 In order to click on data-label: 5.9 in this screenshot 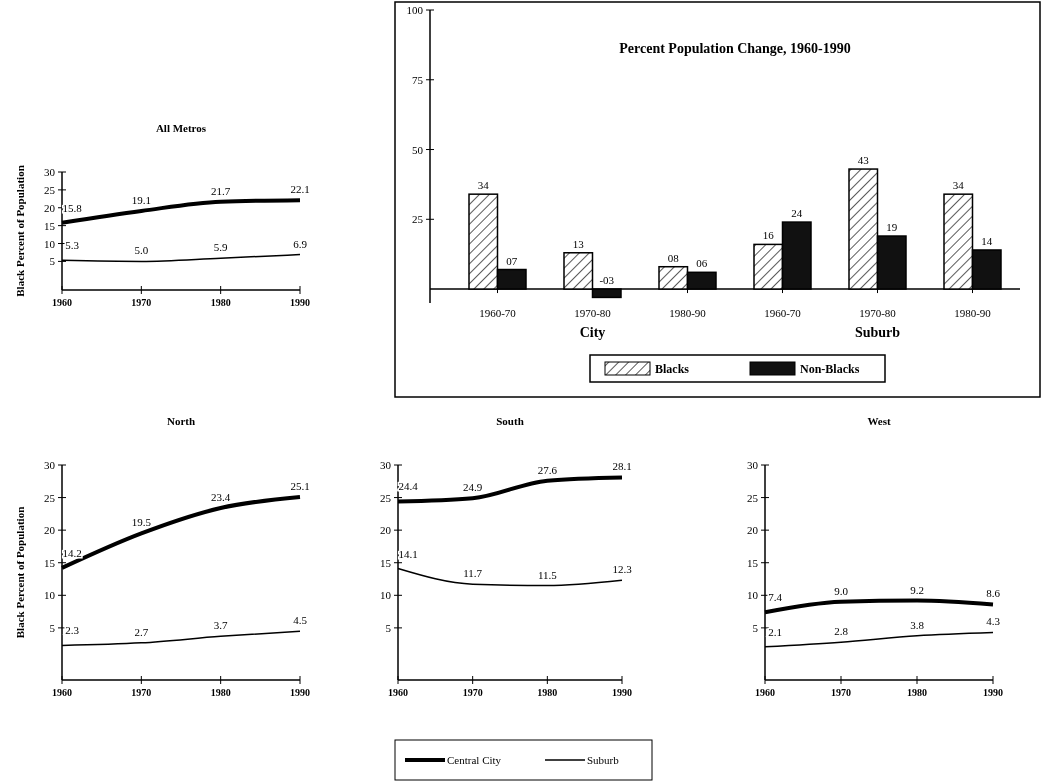, I will do `click(221, 247)`.